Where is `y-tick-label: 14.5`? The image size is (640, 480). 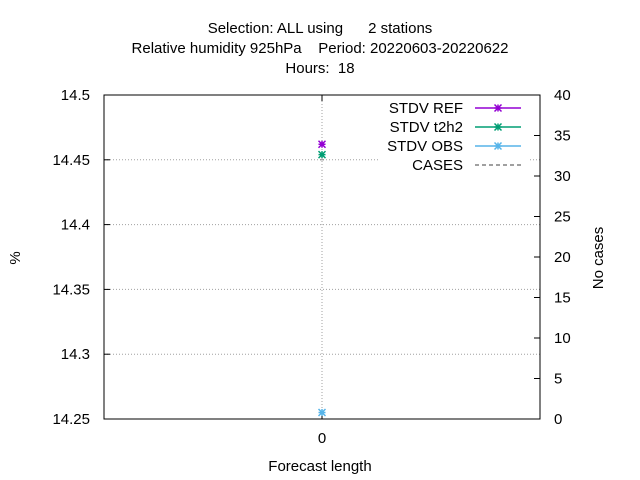 y-tick-label: 14.5 is located at coordinates (75, 95).